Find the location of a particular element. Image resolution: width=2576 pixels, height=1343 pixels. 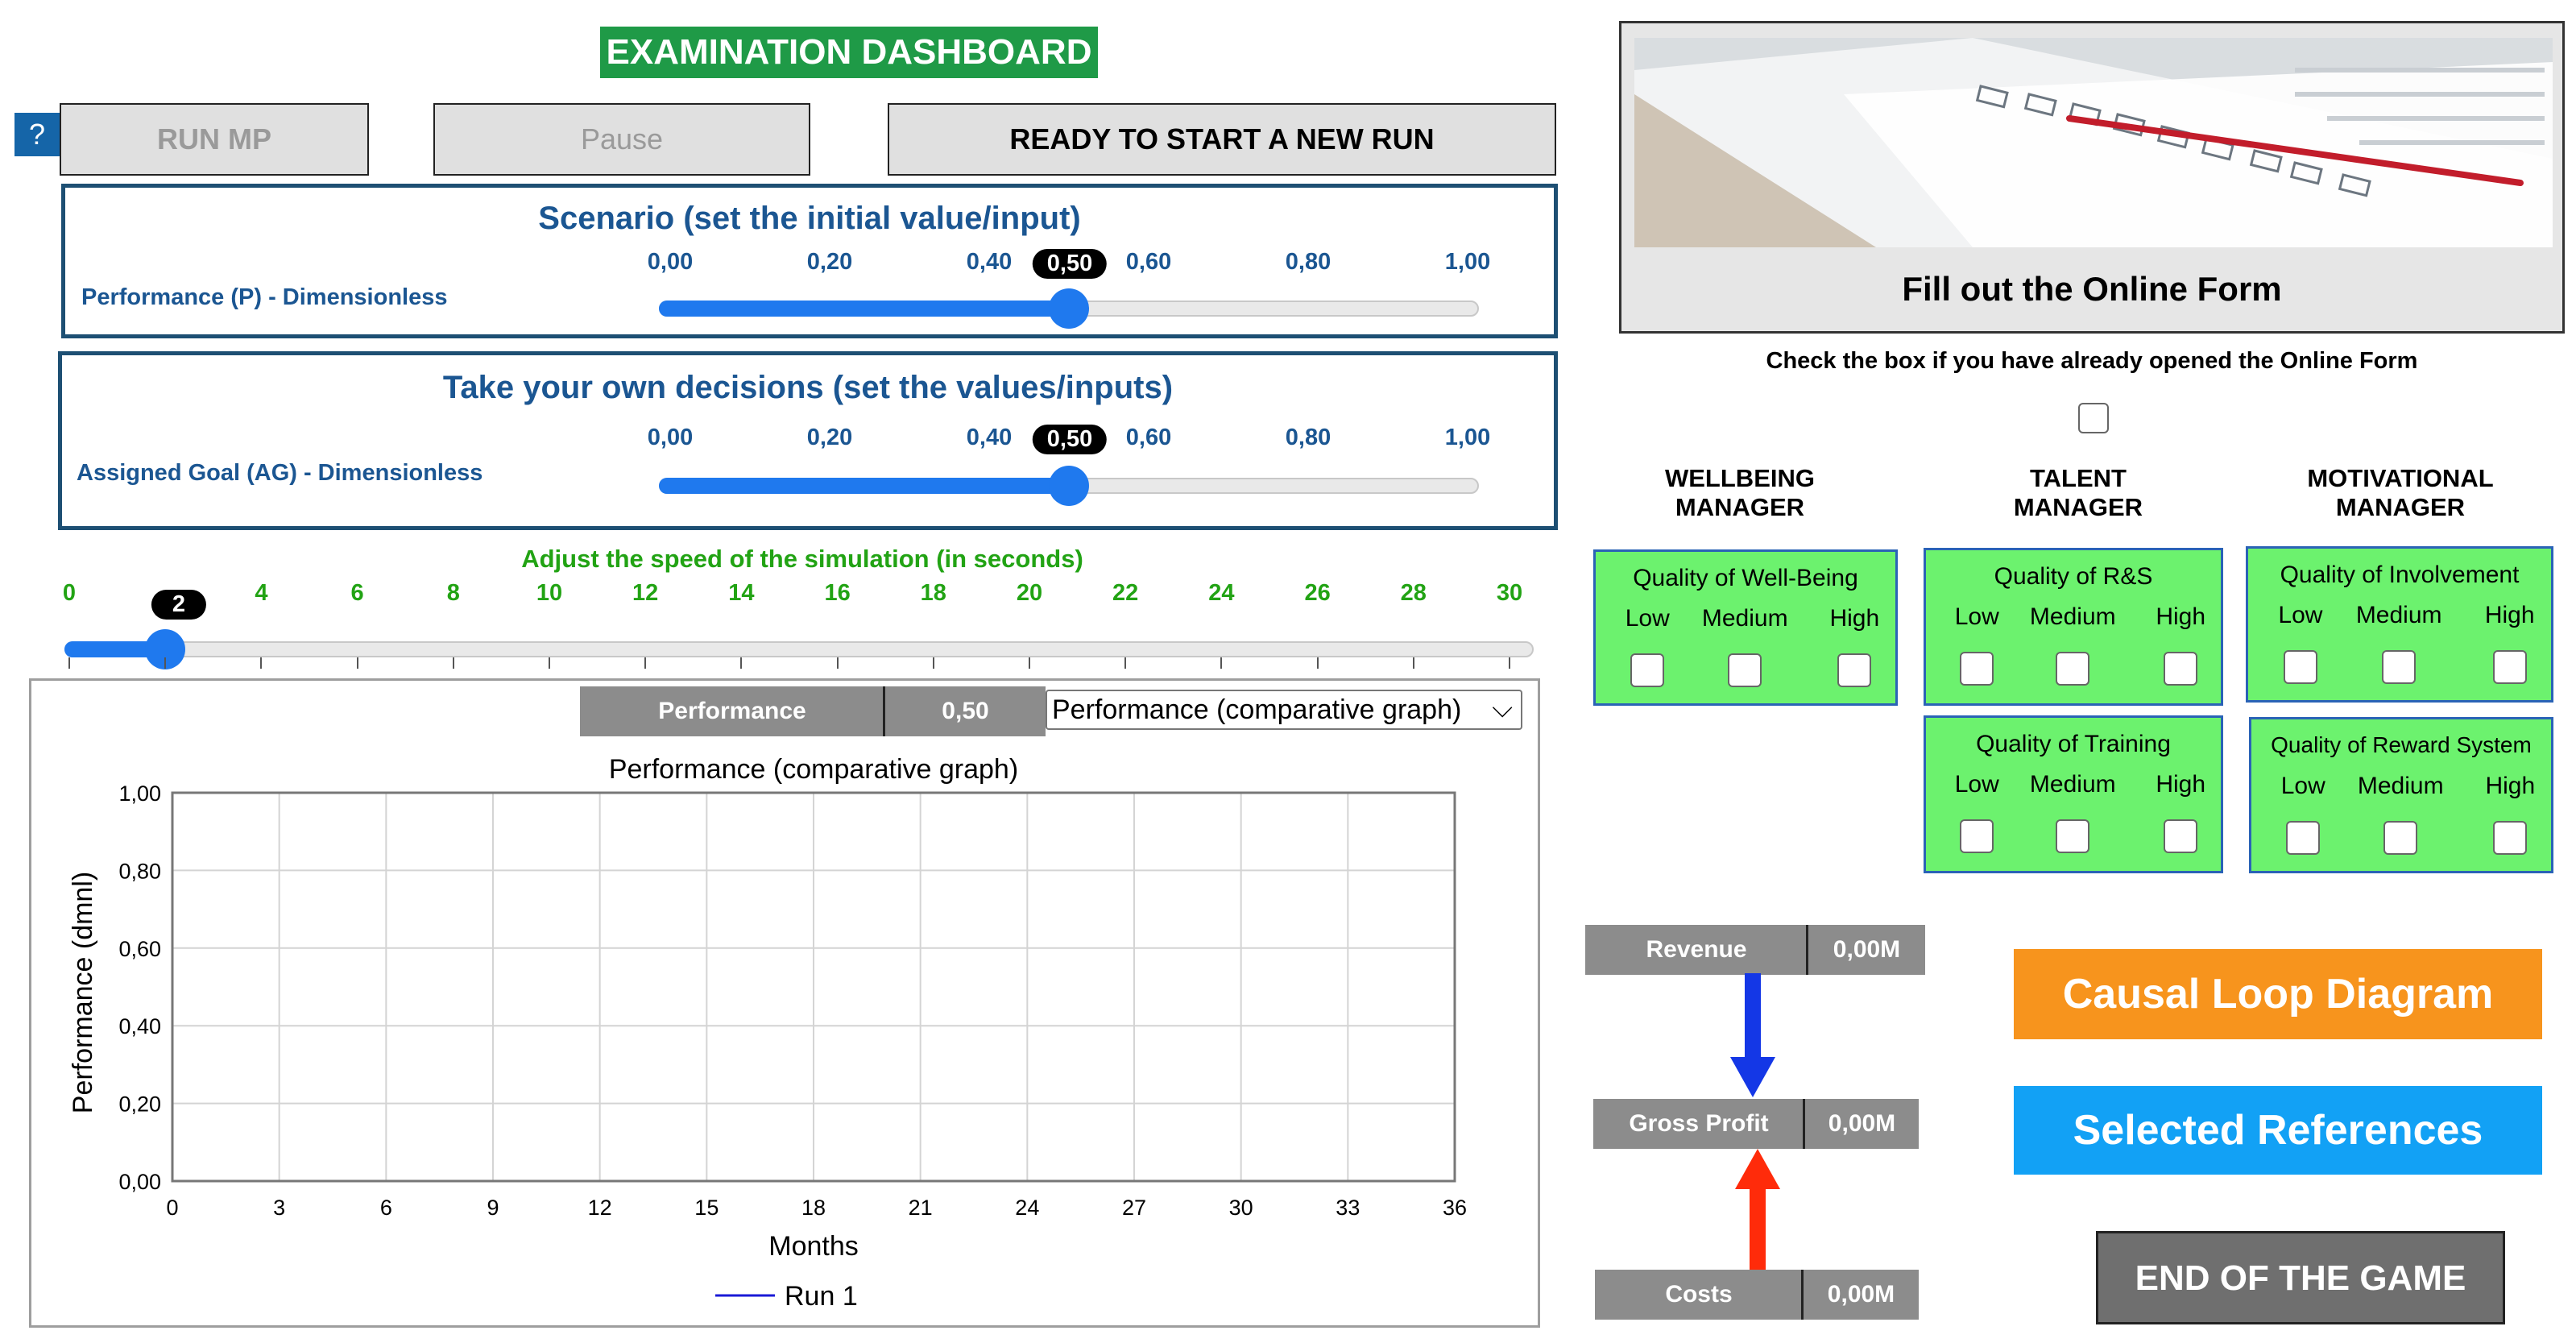

x-tick-label: 9 is located at coordinates (493, 1208).